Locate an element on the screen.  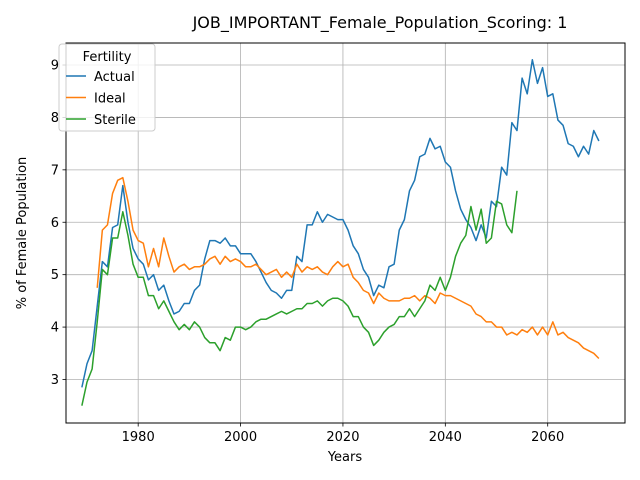
y-tick-label: 8 is located at coordinates (55, 118).